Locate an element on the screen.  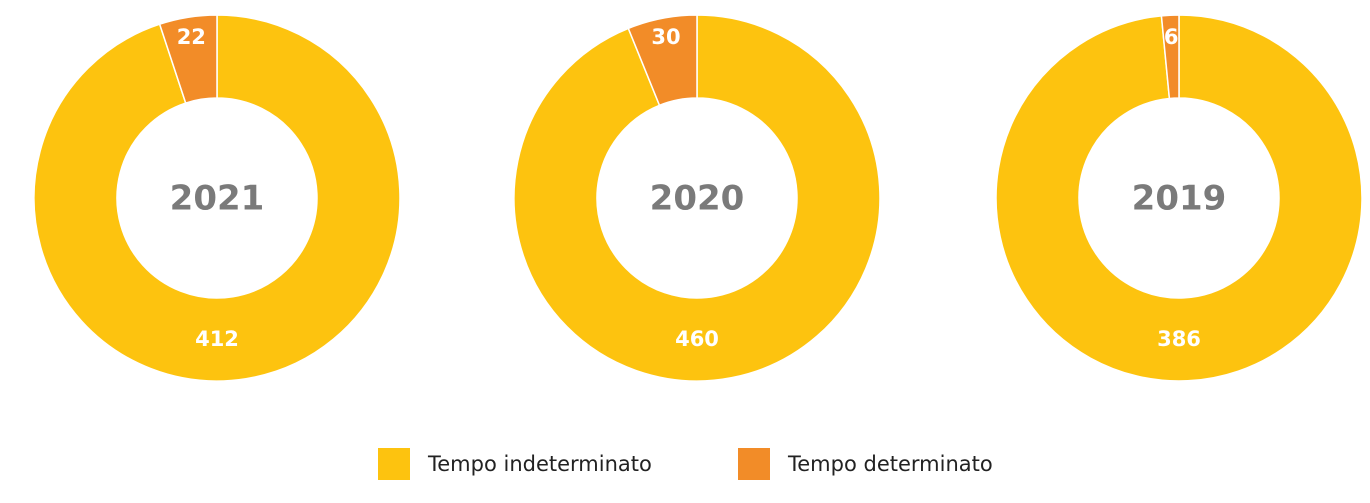
chart-title: 2021 is located at coordinates (217, 199).